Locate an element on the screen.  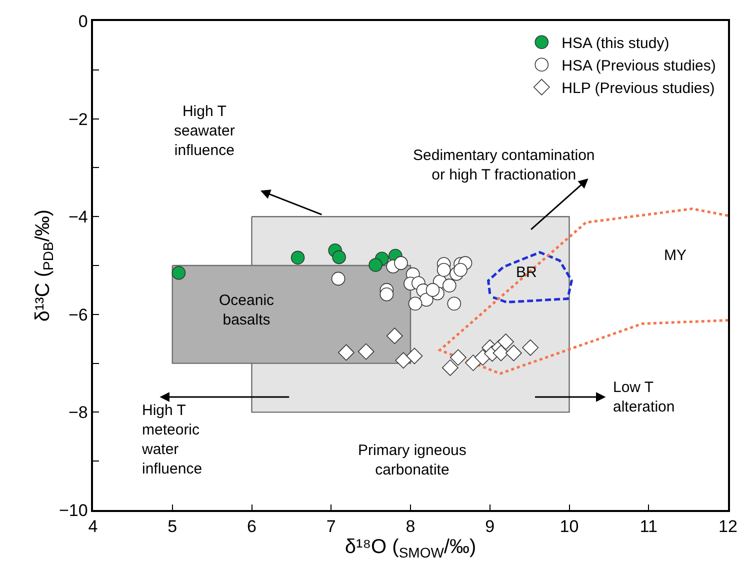
annotation: BR is located at coordinates (527, 272).